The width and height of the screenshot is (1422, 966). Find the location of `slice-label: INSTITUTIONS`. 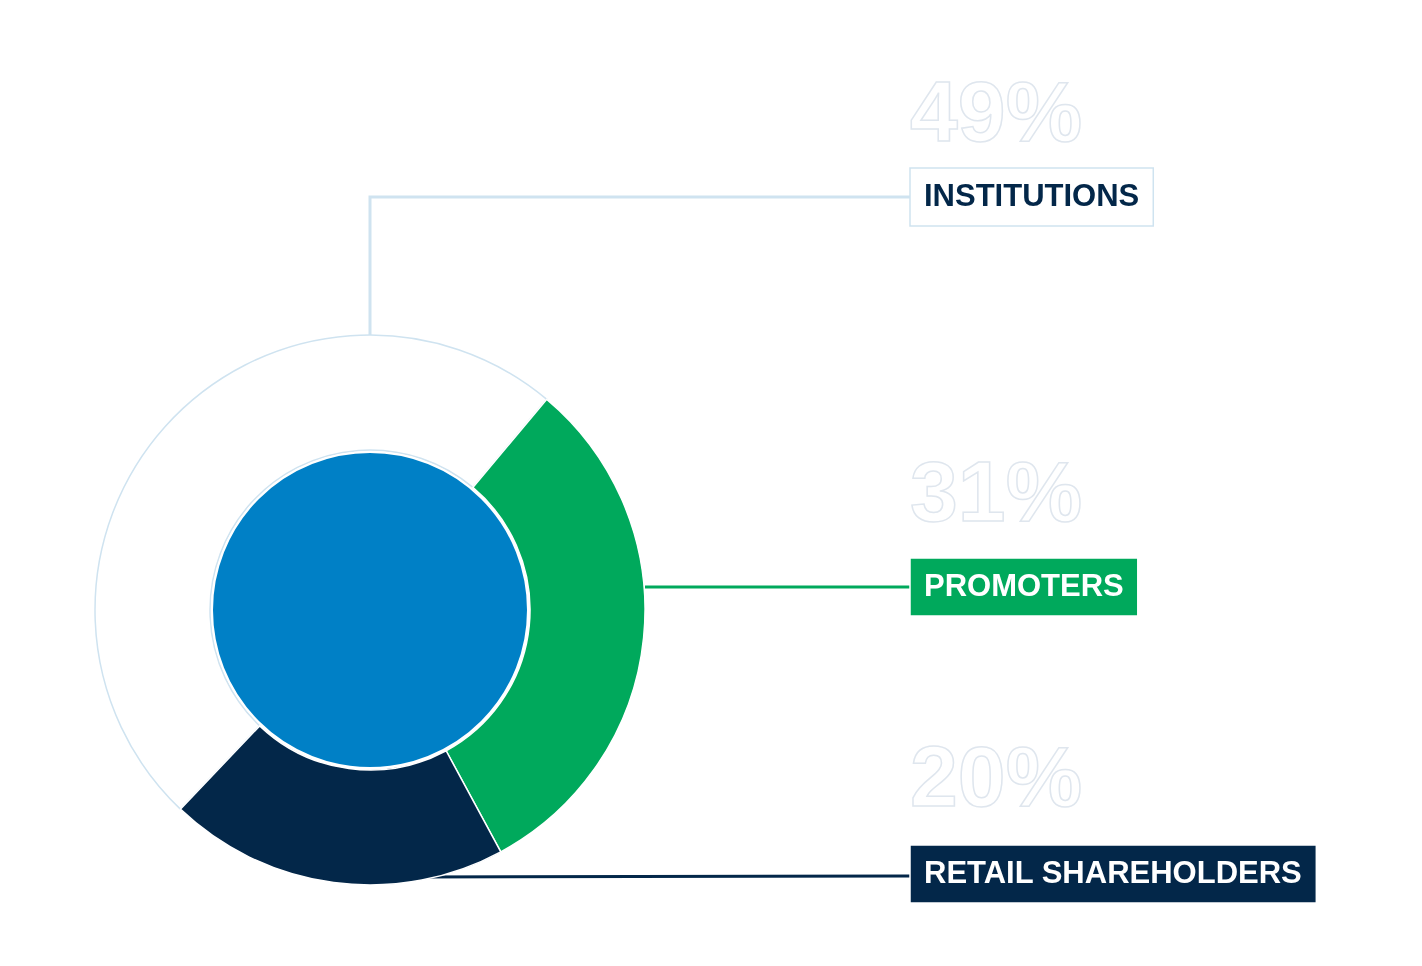

slice-label: INSTITUTIONS is located at coordinates (1032, 195).